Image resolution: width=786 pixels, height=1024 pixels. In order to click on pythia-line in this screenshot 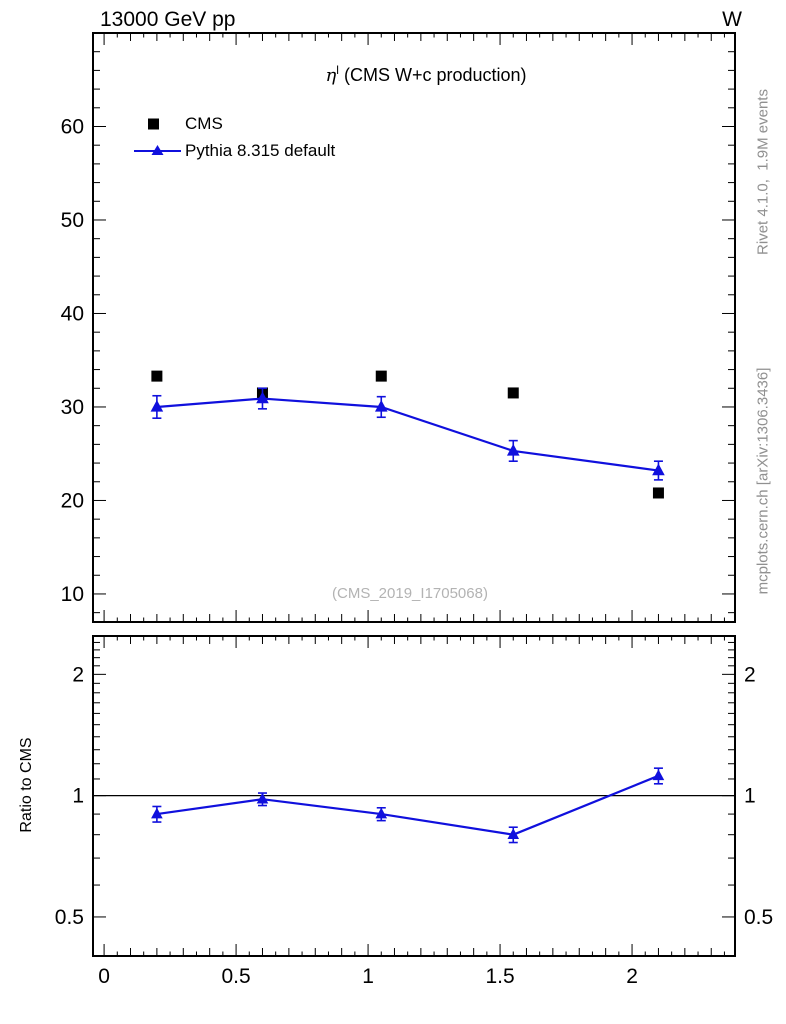, I will do `click(407, 434)`.